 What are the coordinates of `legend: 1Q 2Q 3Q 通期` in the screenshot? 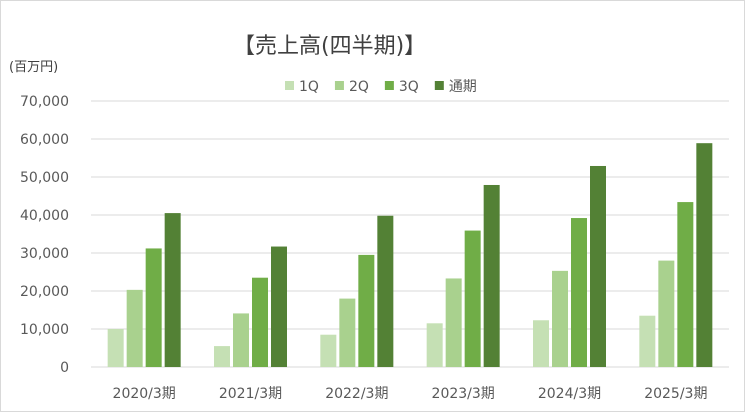 It's located at (381, 87).